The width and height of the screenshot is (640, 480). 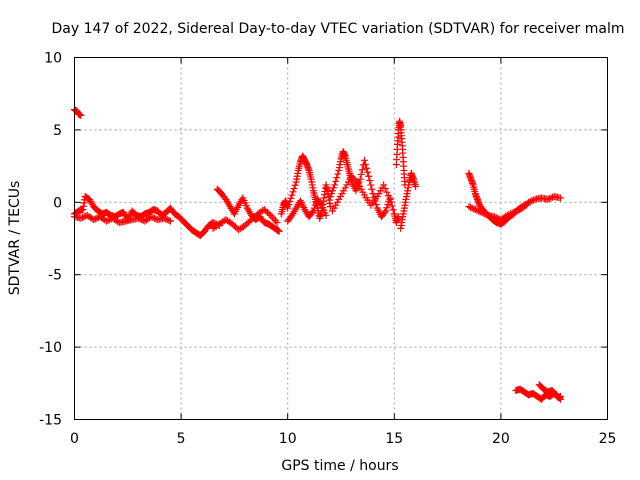 I want to click on x-tick-label: 15, so click(x=394, y=439).